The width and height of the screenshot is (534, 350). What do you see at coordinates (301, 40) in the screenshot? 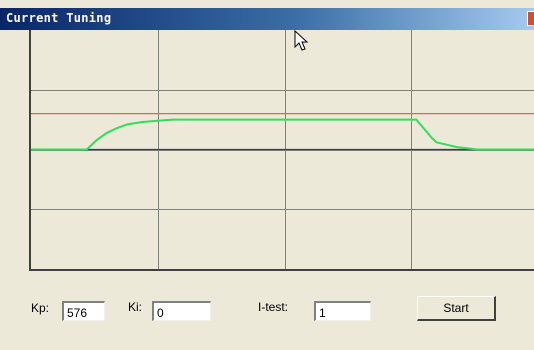
I see `mouse-pointer-icon` at bounding box center [301, 40].